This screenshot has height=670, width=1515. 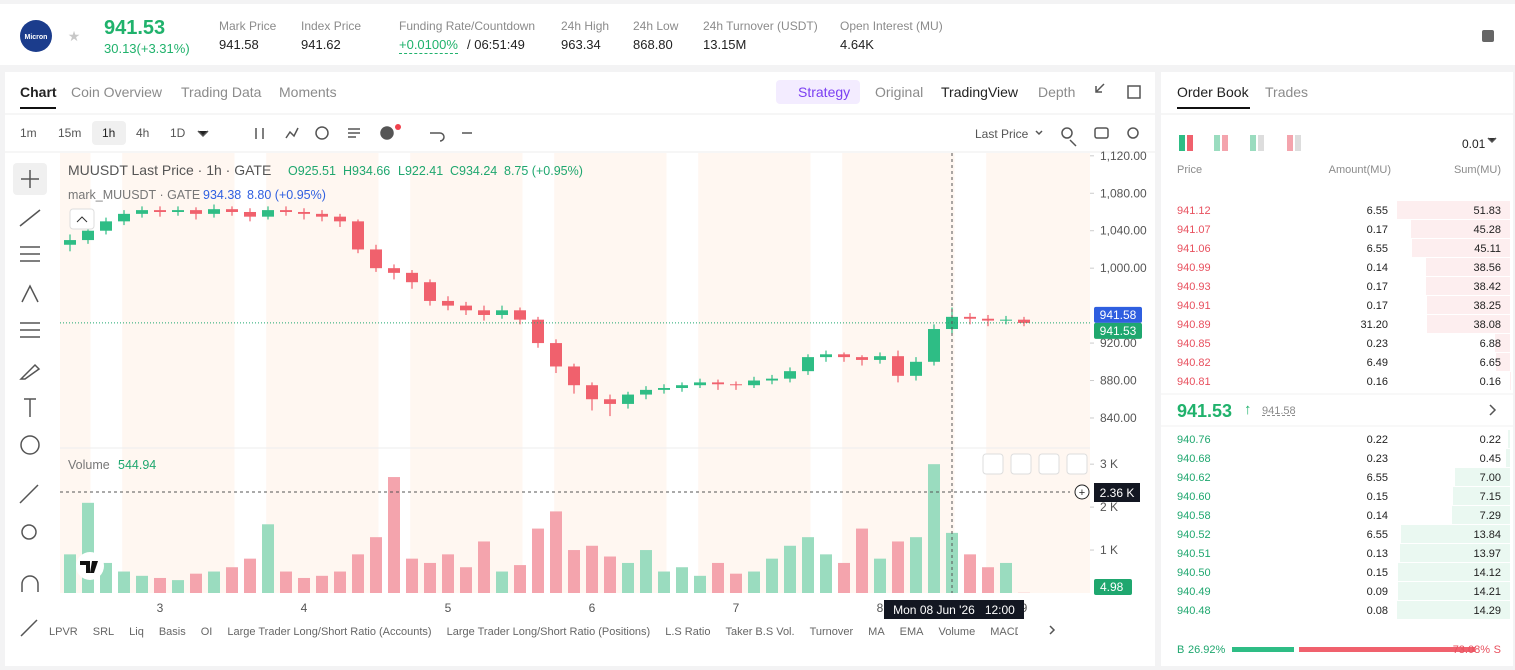 What do you see at coordinates (1004, 632) in the screenshot?
I see `indicator-tab: MACD` at bounding box center [1004, 632].